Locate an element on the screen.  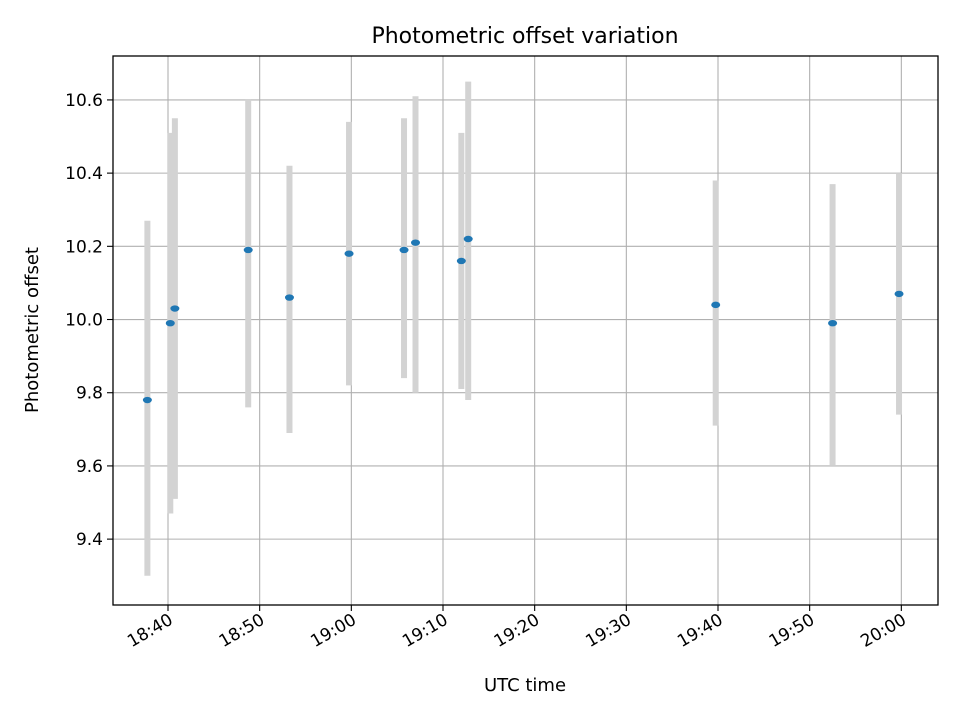
y-tick-label: 9.6 is located at coordinates (89, 467).